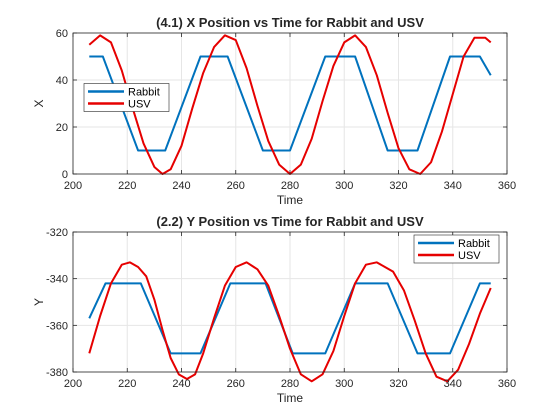 The height and width of the screenshot is (420, 560). What do you see at coordinates (181, 186) in the screenshot?
I see `x-chart-xtick-label: 240` at bounding box center [181, 186].